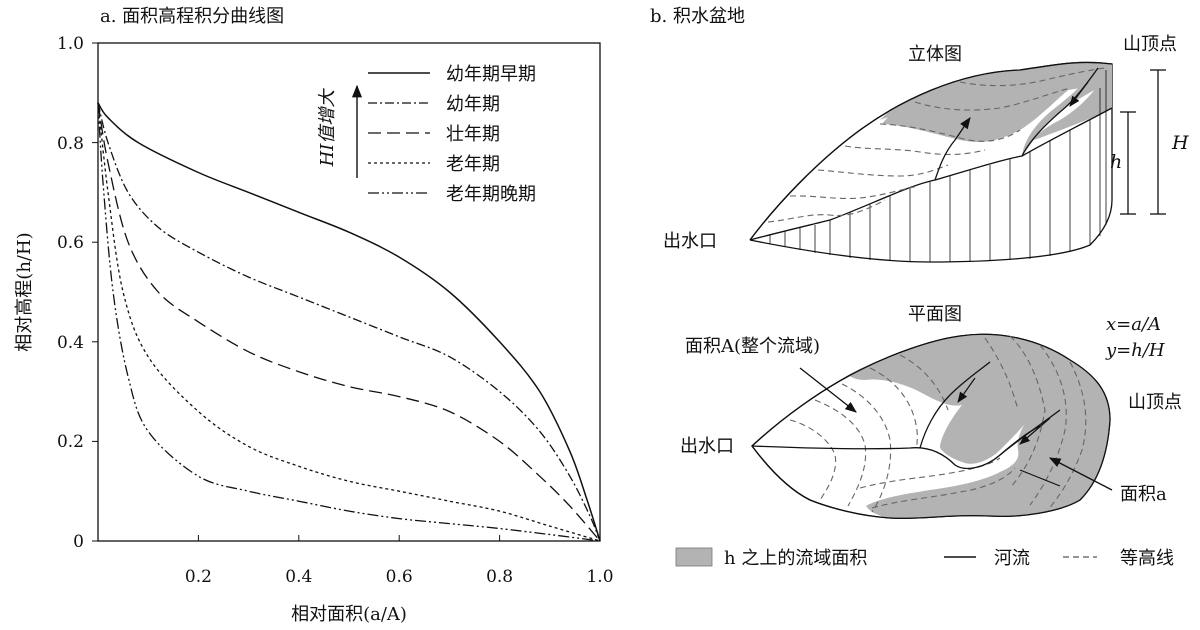  What do you see at coordinates (399, 577) in the screenshot?
I see `x-tick-label: 0.6` at bounding box center [399, 577].